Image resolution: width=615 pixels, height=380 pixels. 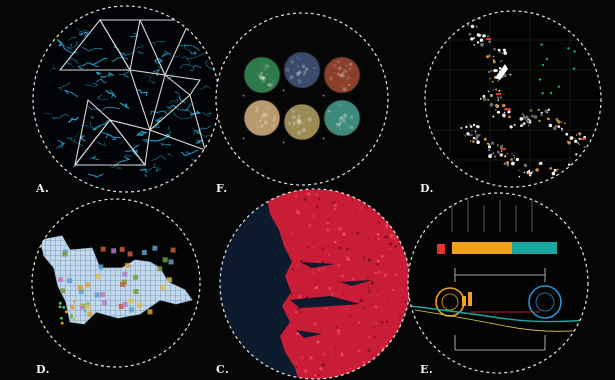 I want to click on panel-f-ring, so click(x=302, y=99).